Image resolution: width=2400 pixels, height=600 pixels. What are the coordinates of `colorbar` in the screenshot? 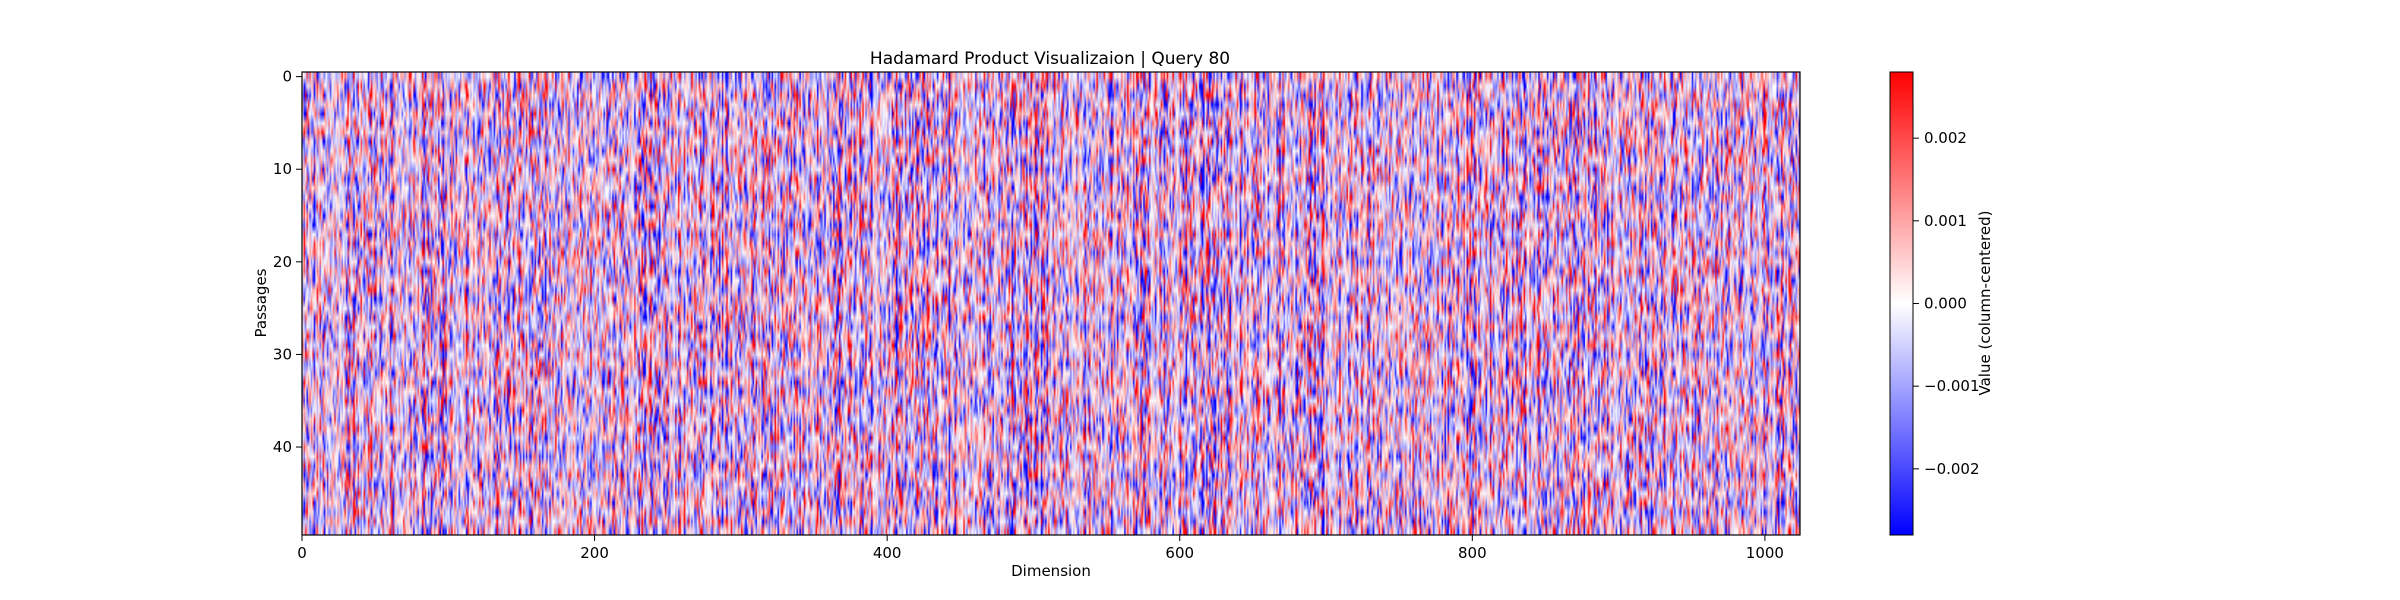 It's located at (1901, 303).